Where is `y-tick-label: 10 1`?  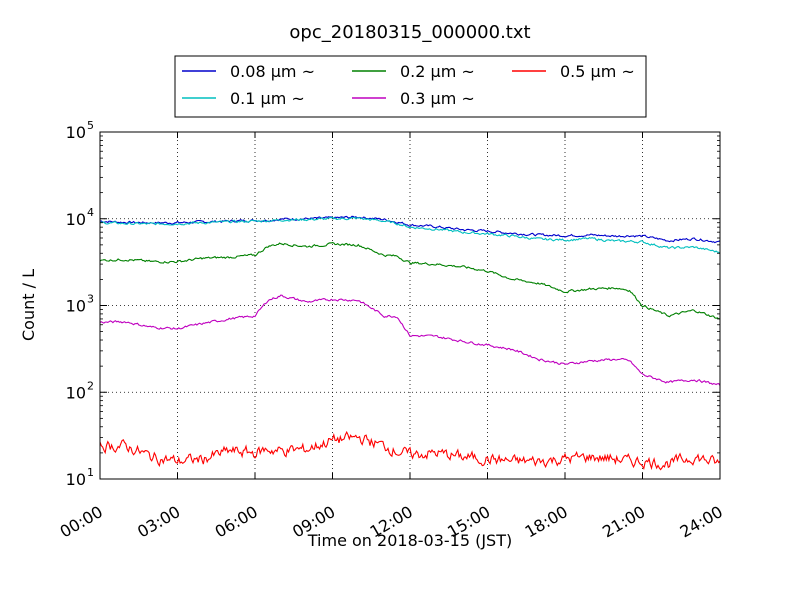 y-tick-label: 10 1 is located at coordinates (80, 477).